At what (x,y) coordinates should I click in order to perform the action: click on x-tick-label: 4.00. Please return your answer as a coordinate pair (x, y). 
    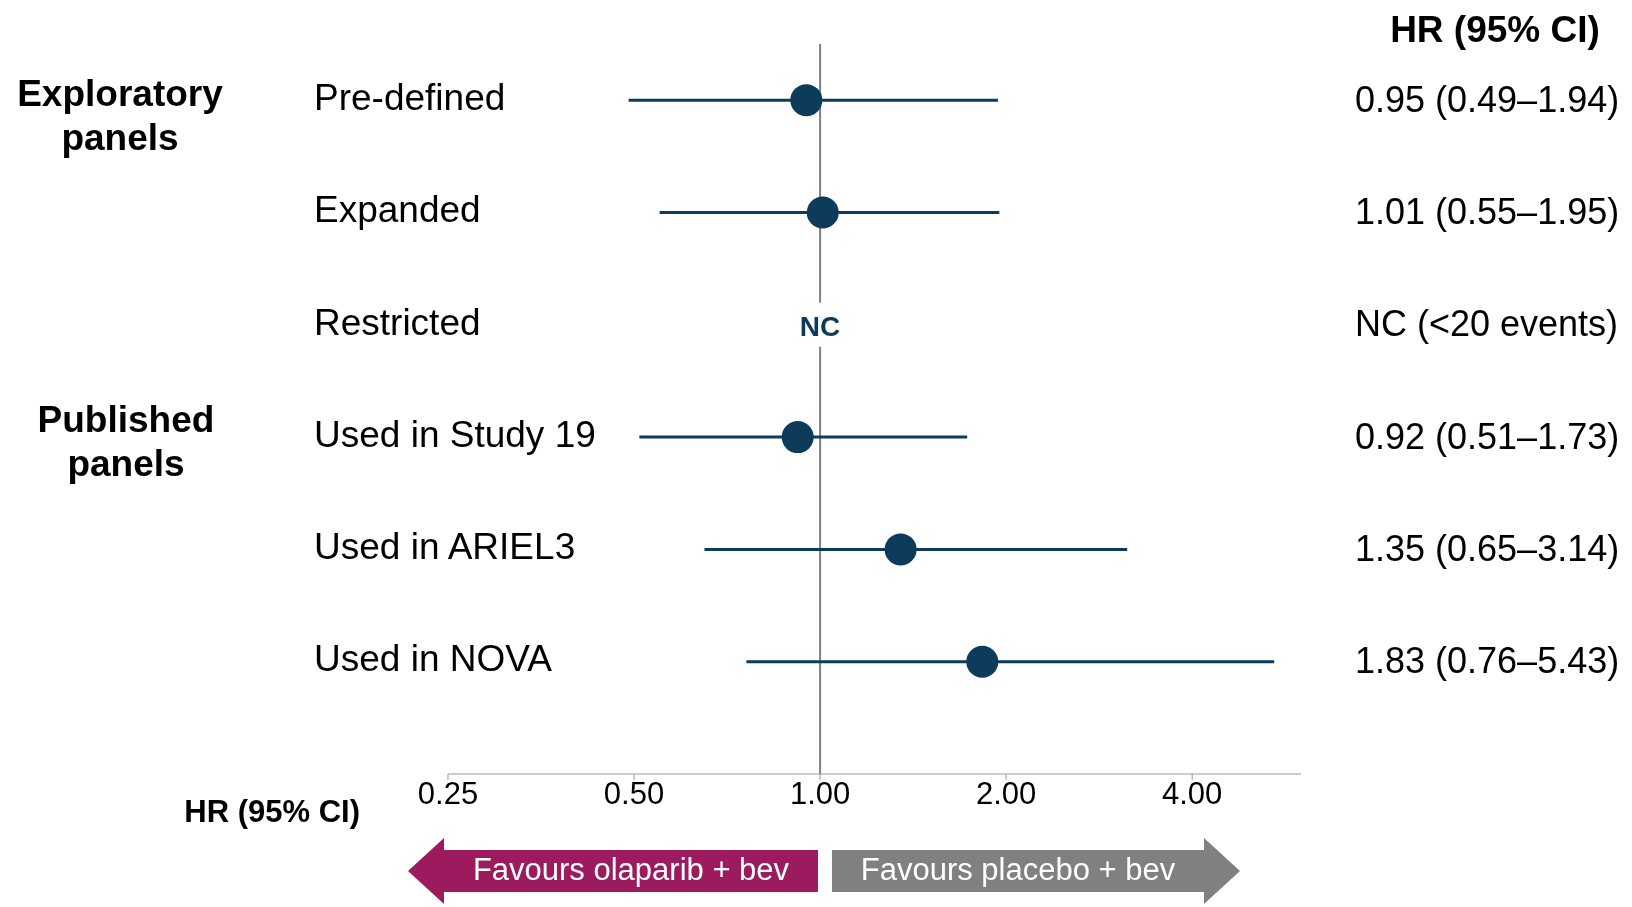
    Looking at the image, I should click on (1192, 794).